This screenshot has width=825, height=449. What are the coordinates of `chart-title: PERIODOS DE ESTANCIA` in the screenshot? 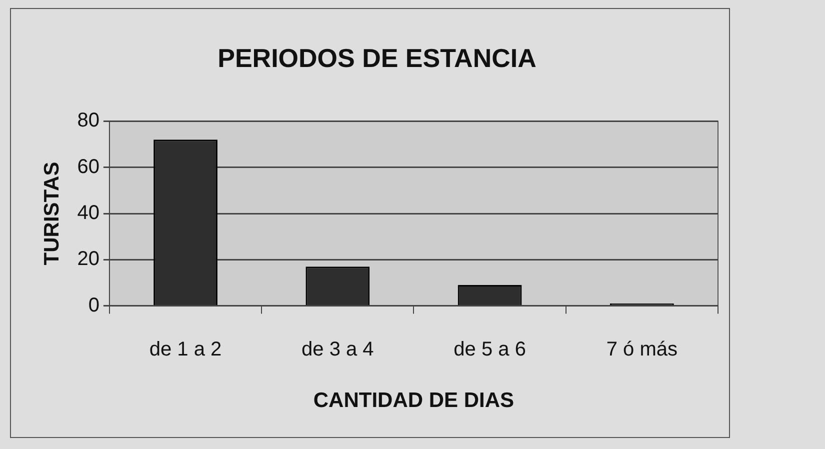 It's located at (377, 57).